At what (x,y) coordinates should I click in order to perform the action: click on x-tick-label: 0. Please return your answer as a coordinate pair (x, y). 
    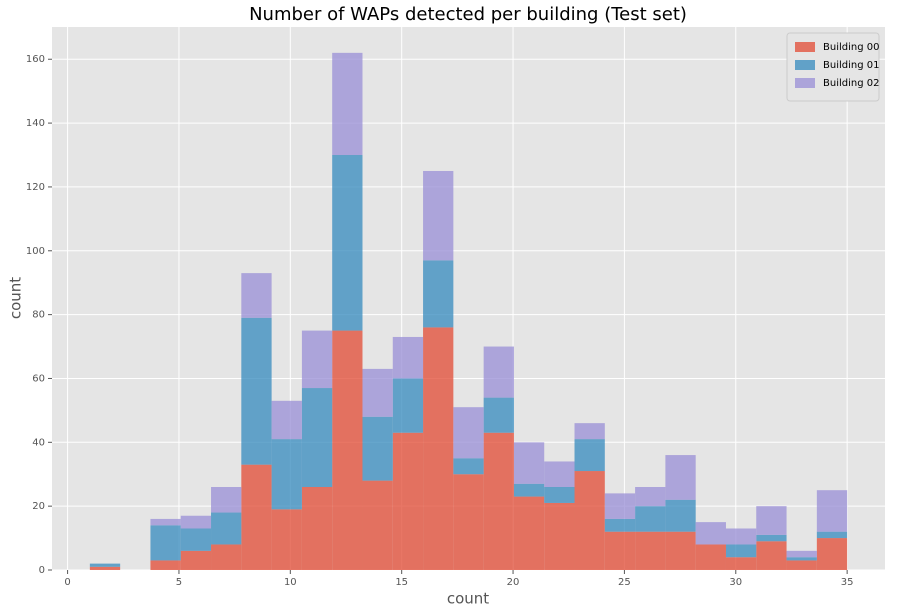
    Looking at the image, I should click on (67, 582).